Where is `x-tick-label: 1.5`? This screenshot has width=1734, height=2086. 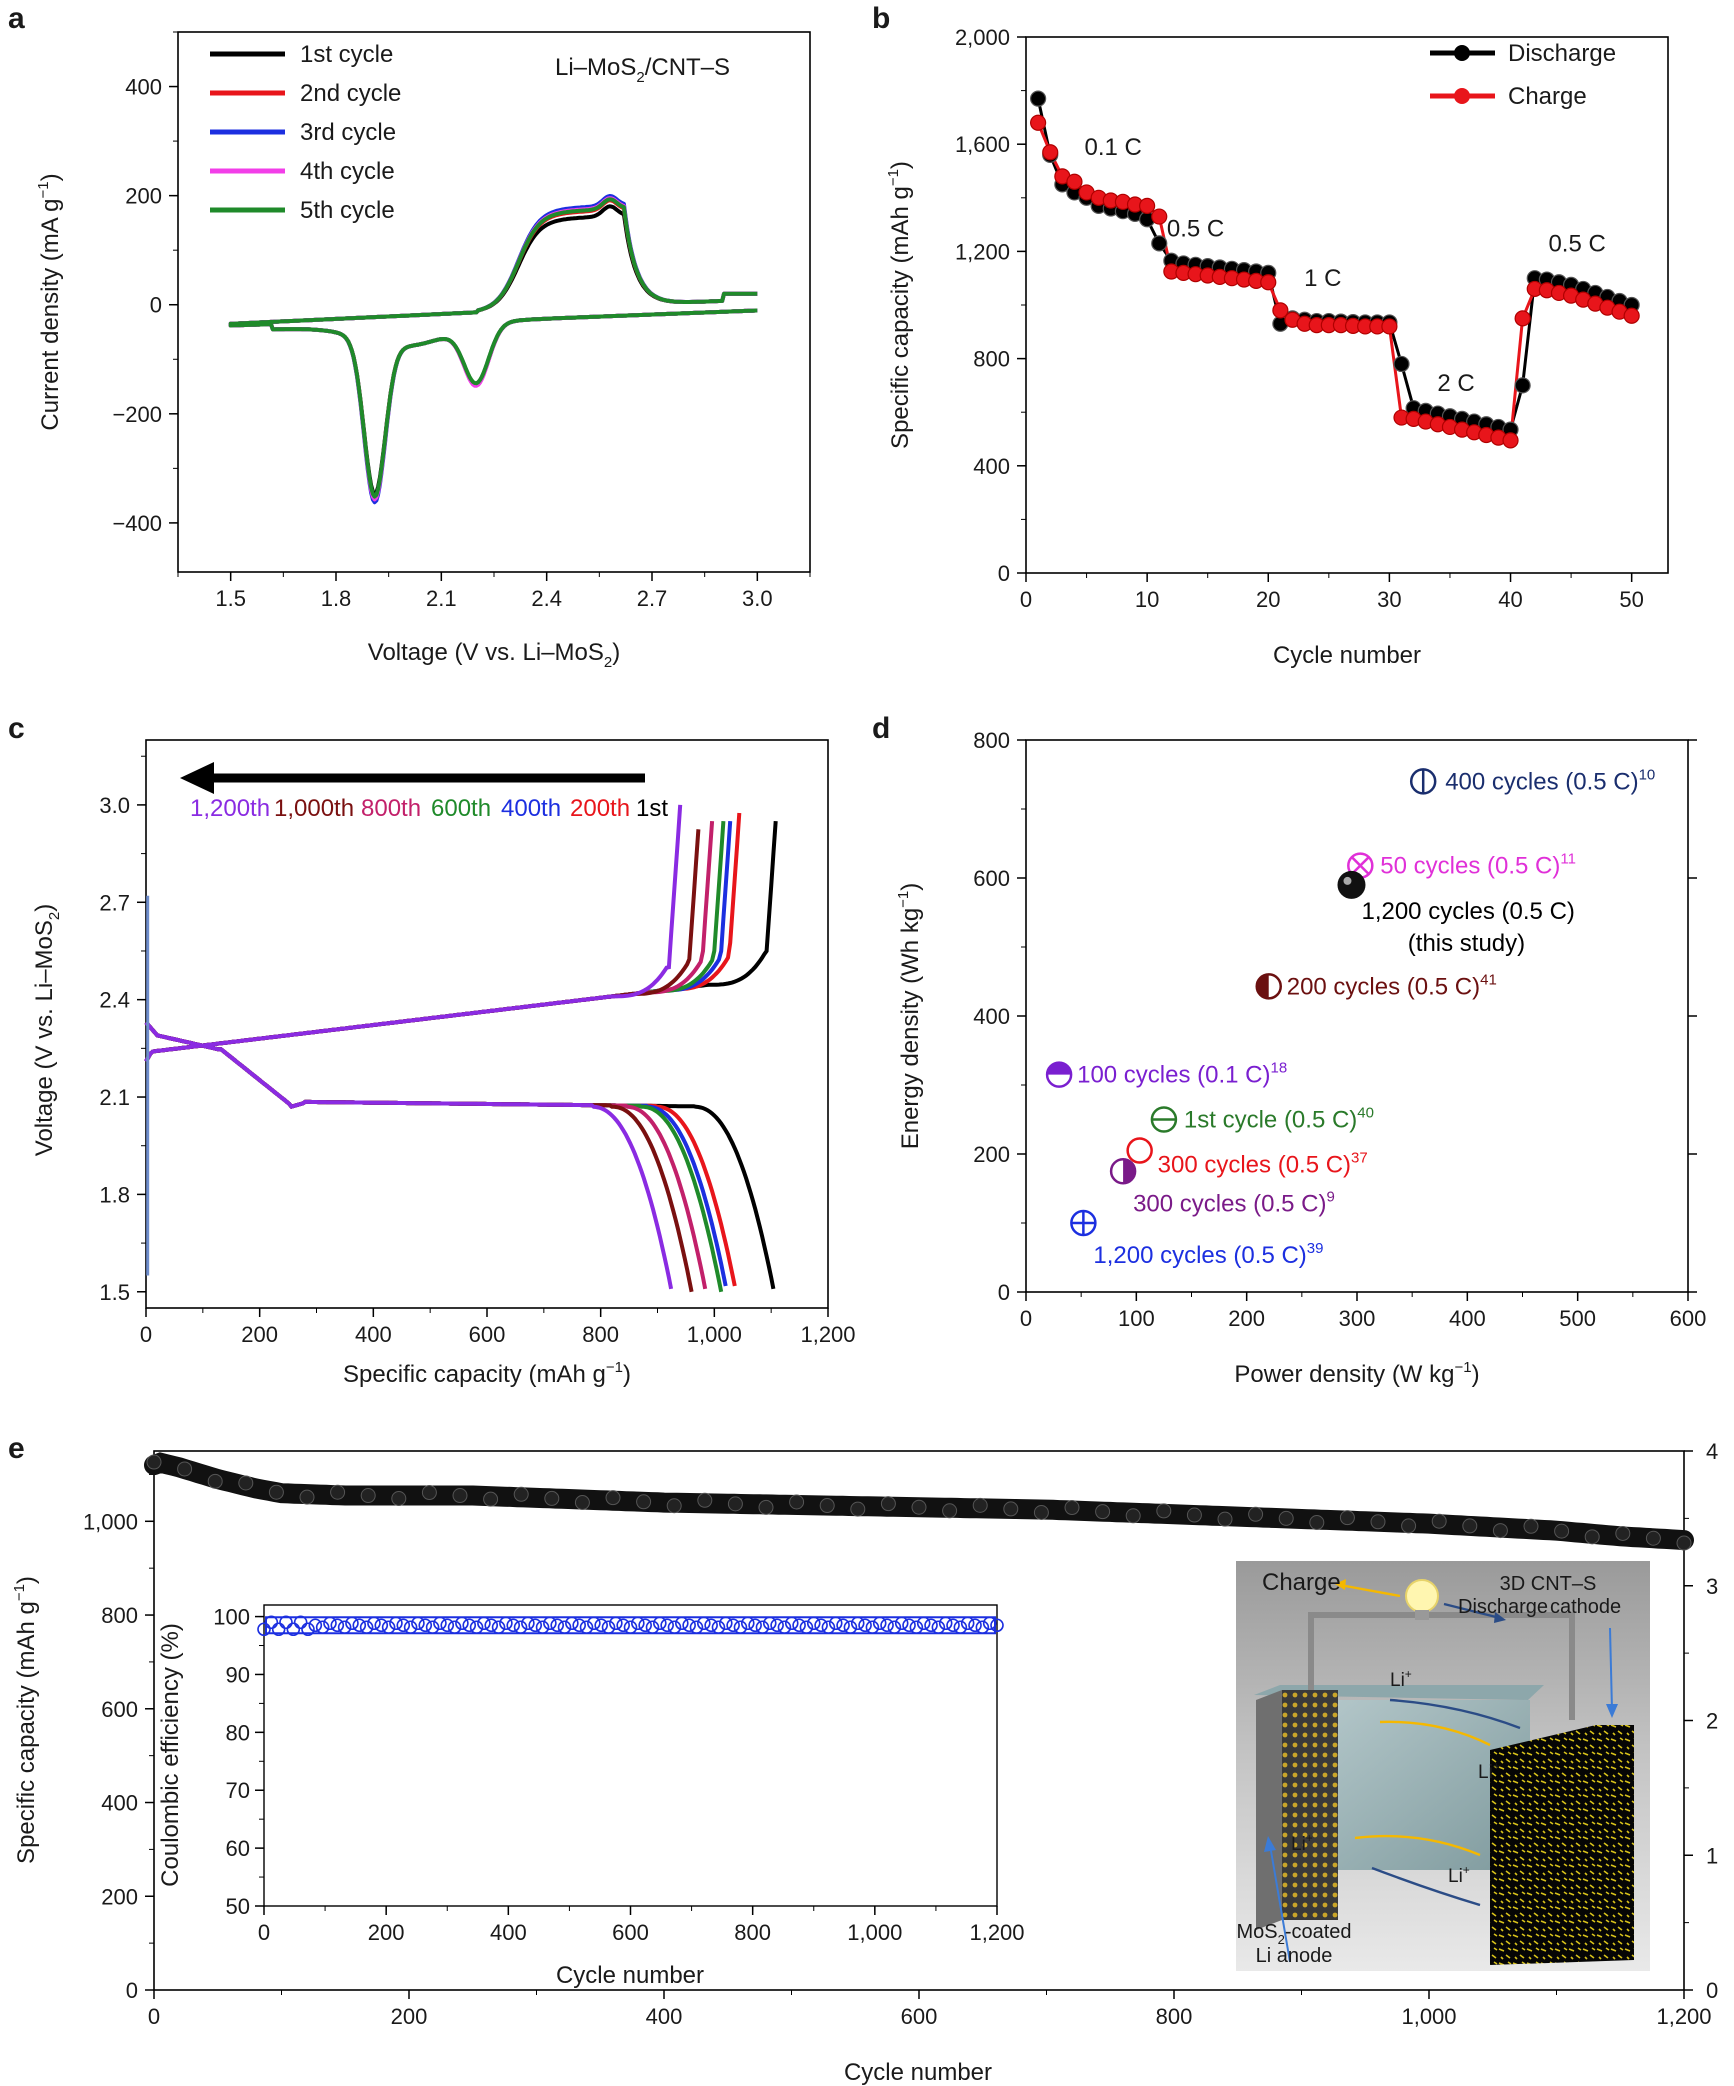 x-tick-label: 1.5 is located at coordinates (230, 598).